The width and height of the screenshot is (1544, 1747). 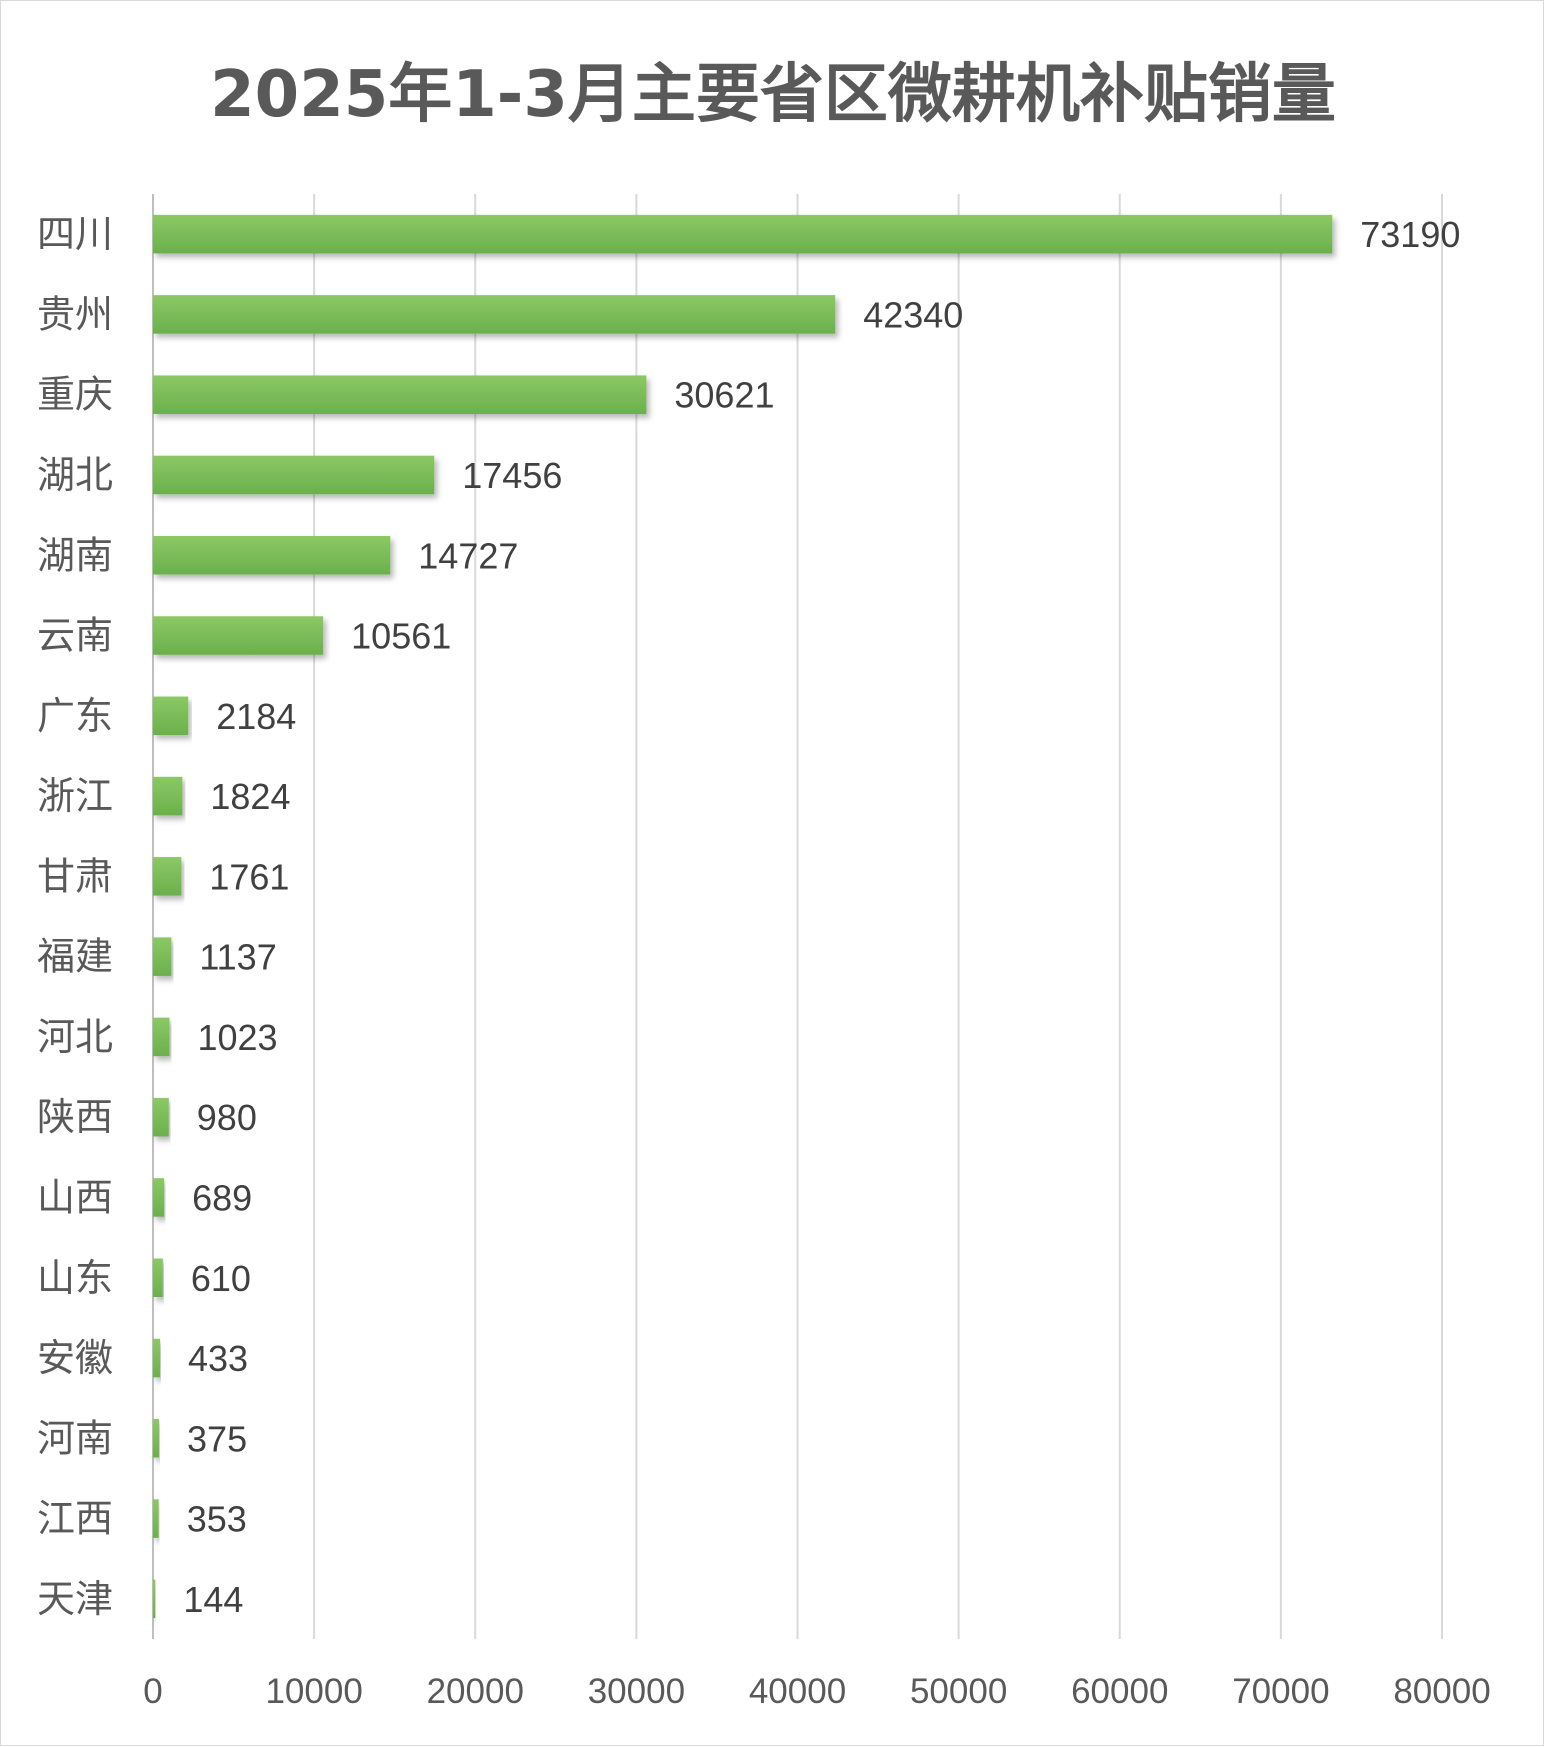 I want to click on chart-title: 2025年1-3月主要省区微耕机补贴销量, so click(x=773, y=95).